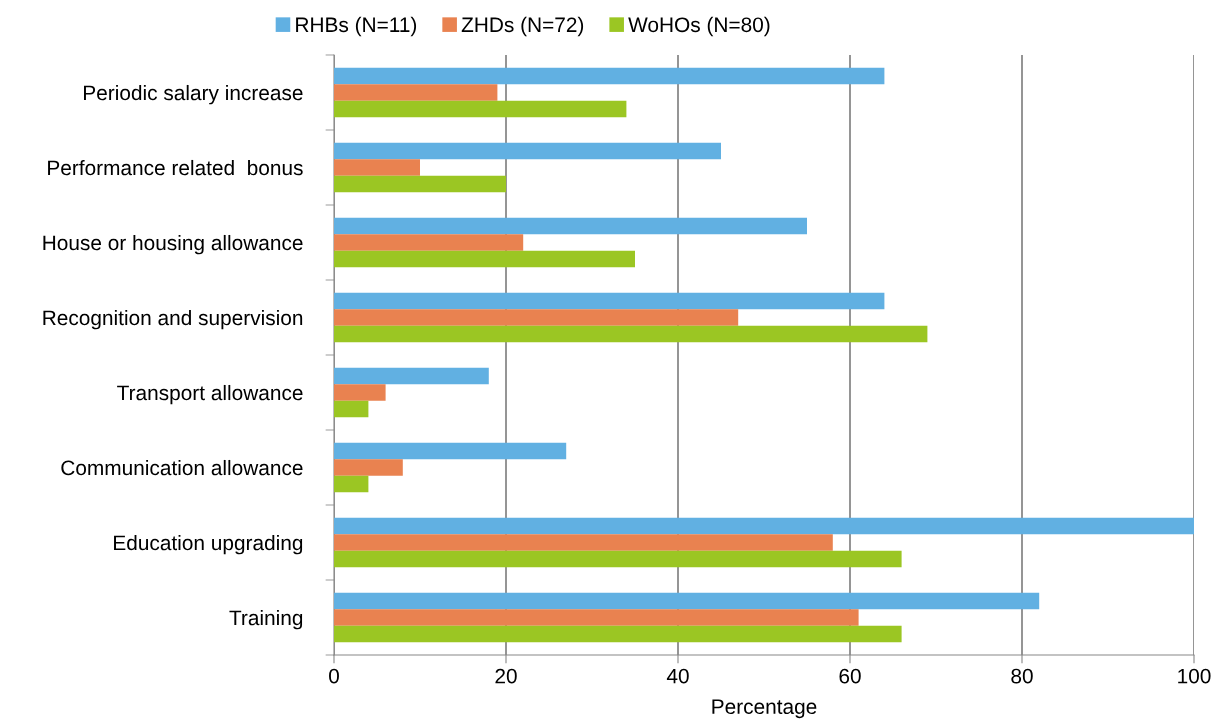 The height and width of the screenshot is (725, 1217). Describe the element at coordinates (677, 676) in the screenshot. I see `x-tick-label: 40` at that location.